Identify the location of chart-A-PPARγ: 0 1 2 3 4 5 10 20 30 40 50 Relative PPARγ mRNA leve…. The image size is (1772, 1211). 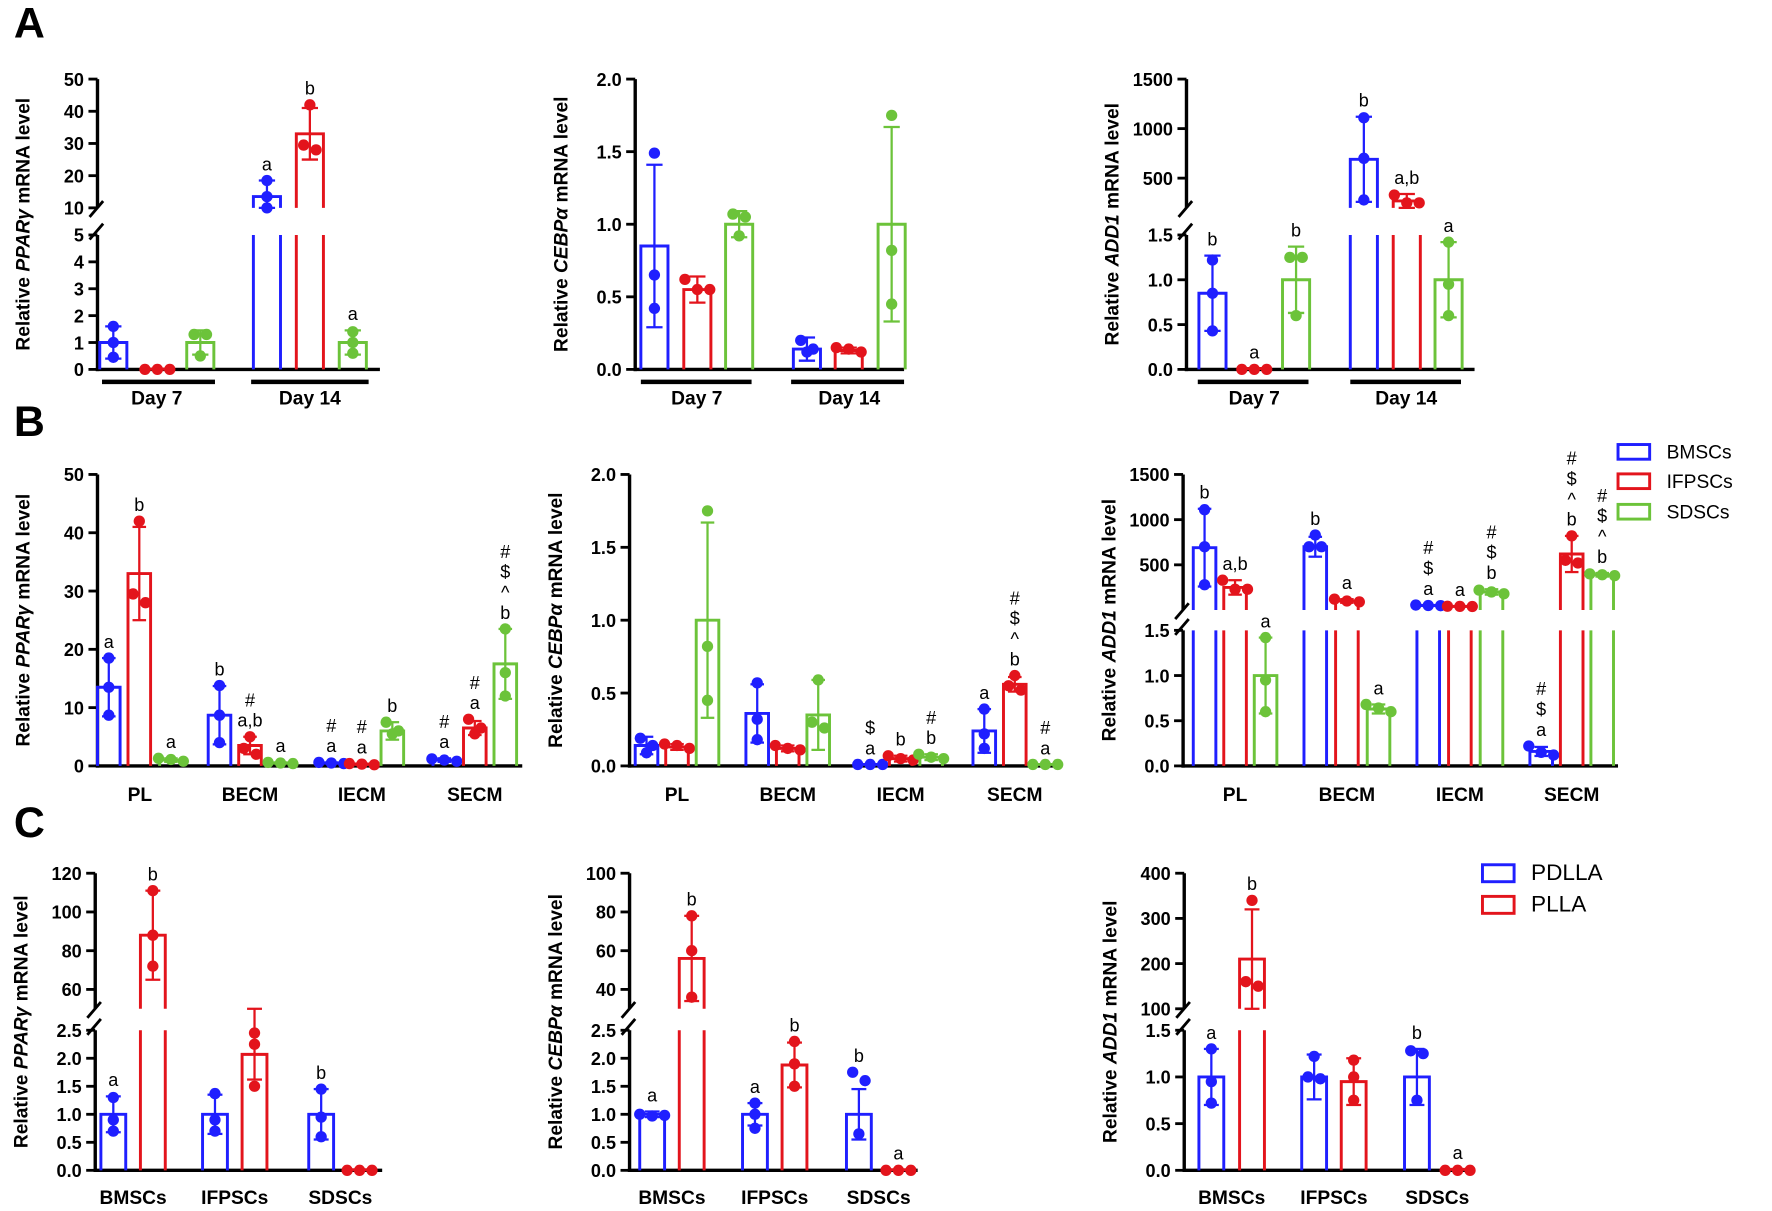
(197, 239).